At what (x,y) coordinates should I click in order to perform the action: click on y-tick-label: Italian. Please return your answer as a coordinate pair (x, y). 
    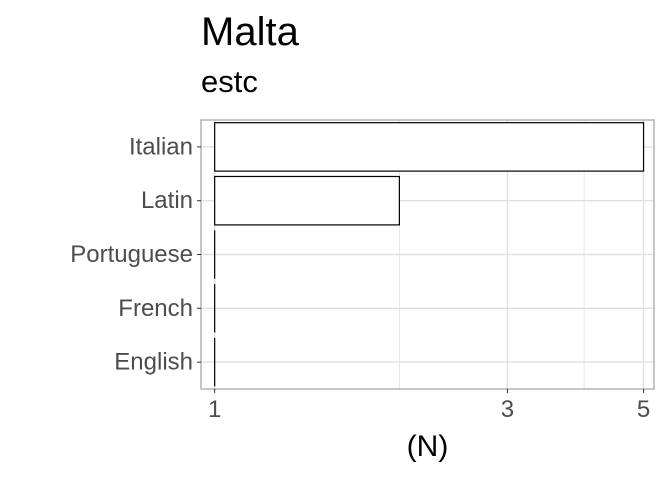
    Looking at the image, I should click on (161, 146).